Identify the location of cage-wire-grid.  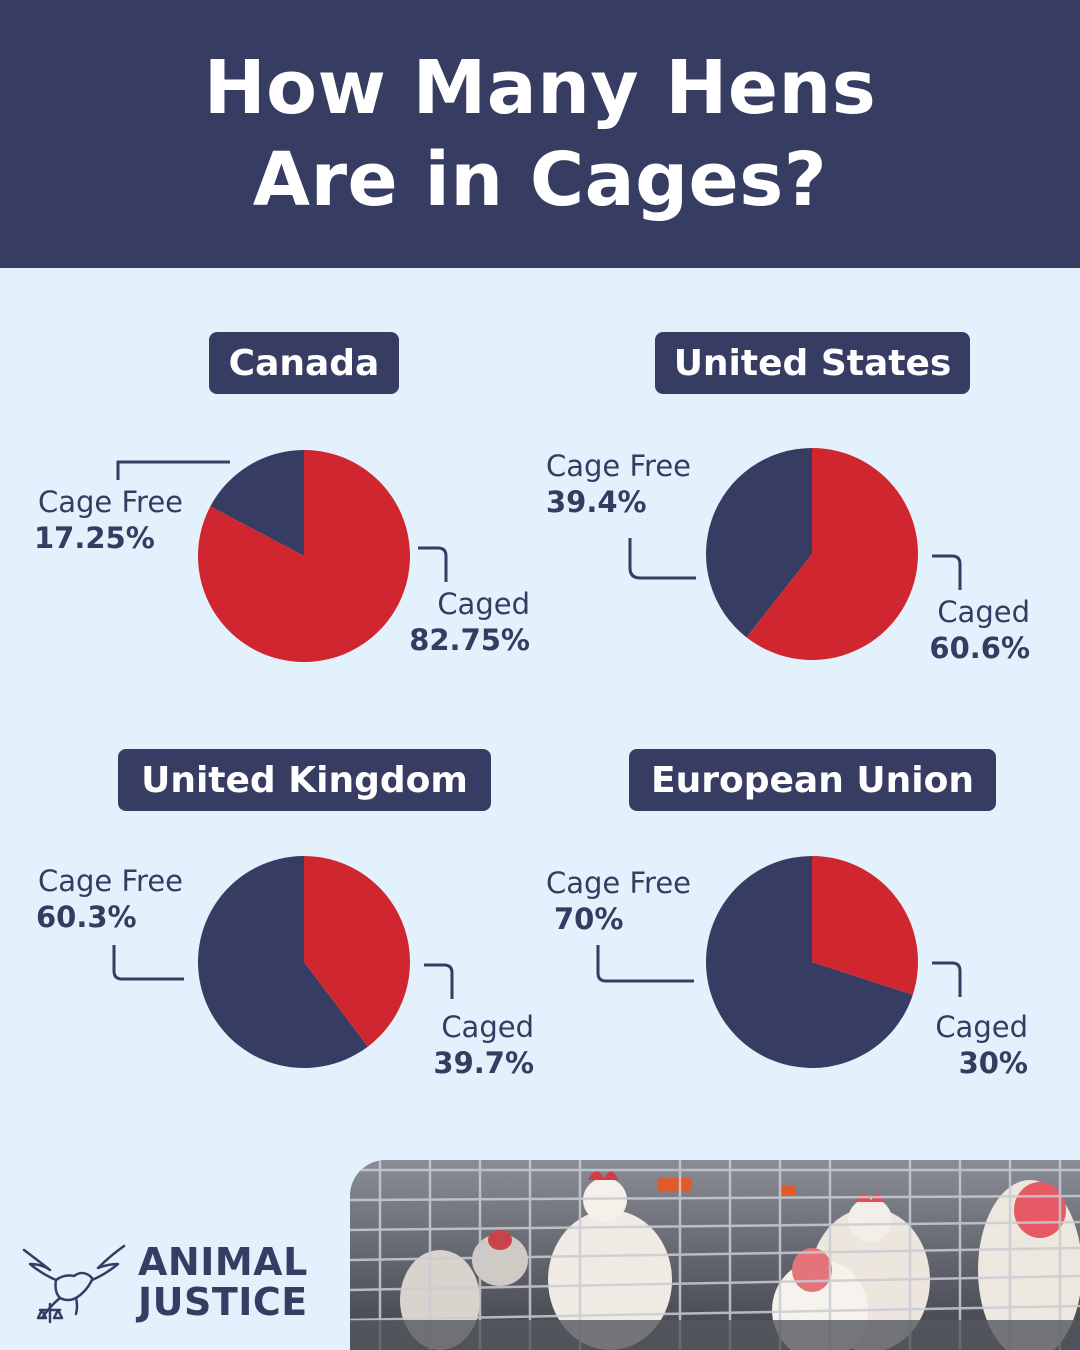
(715, 1255).